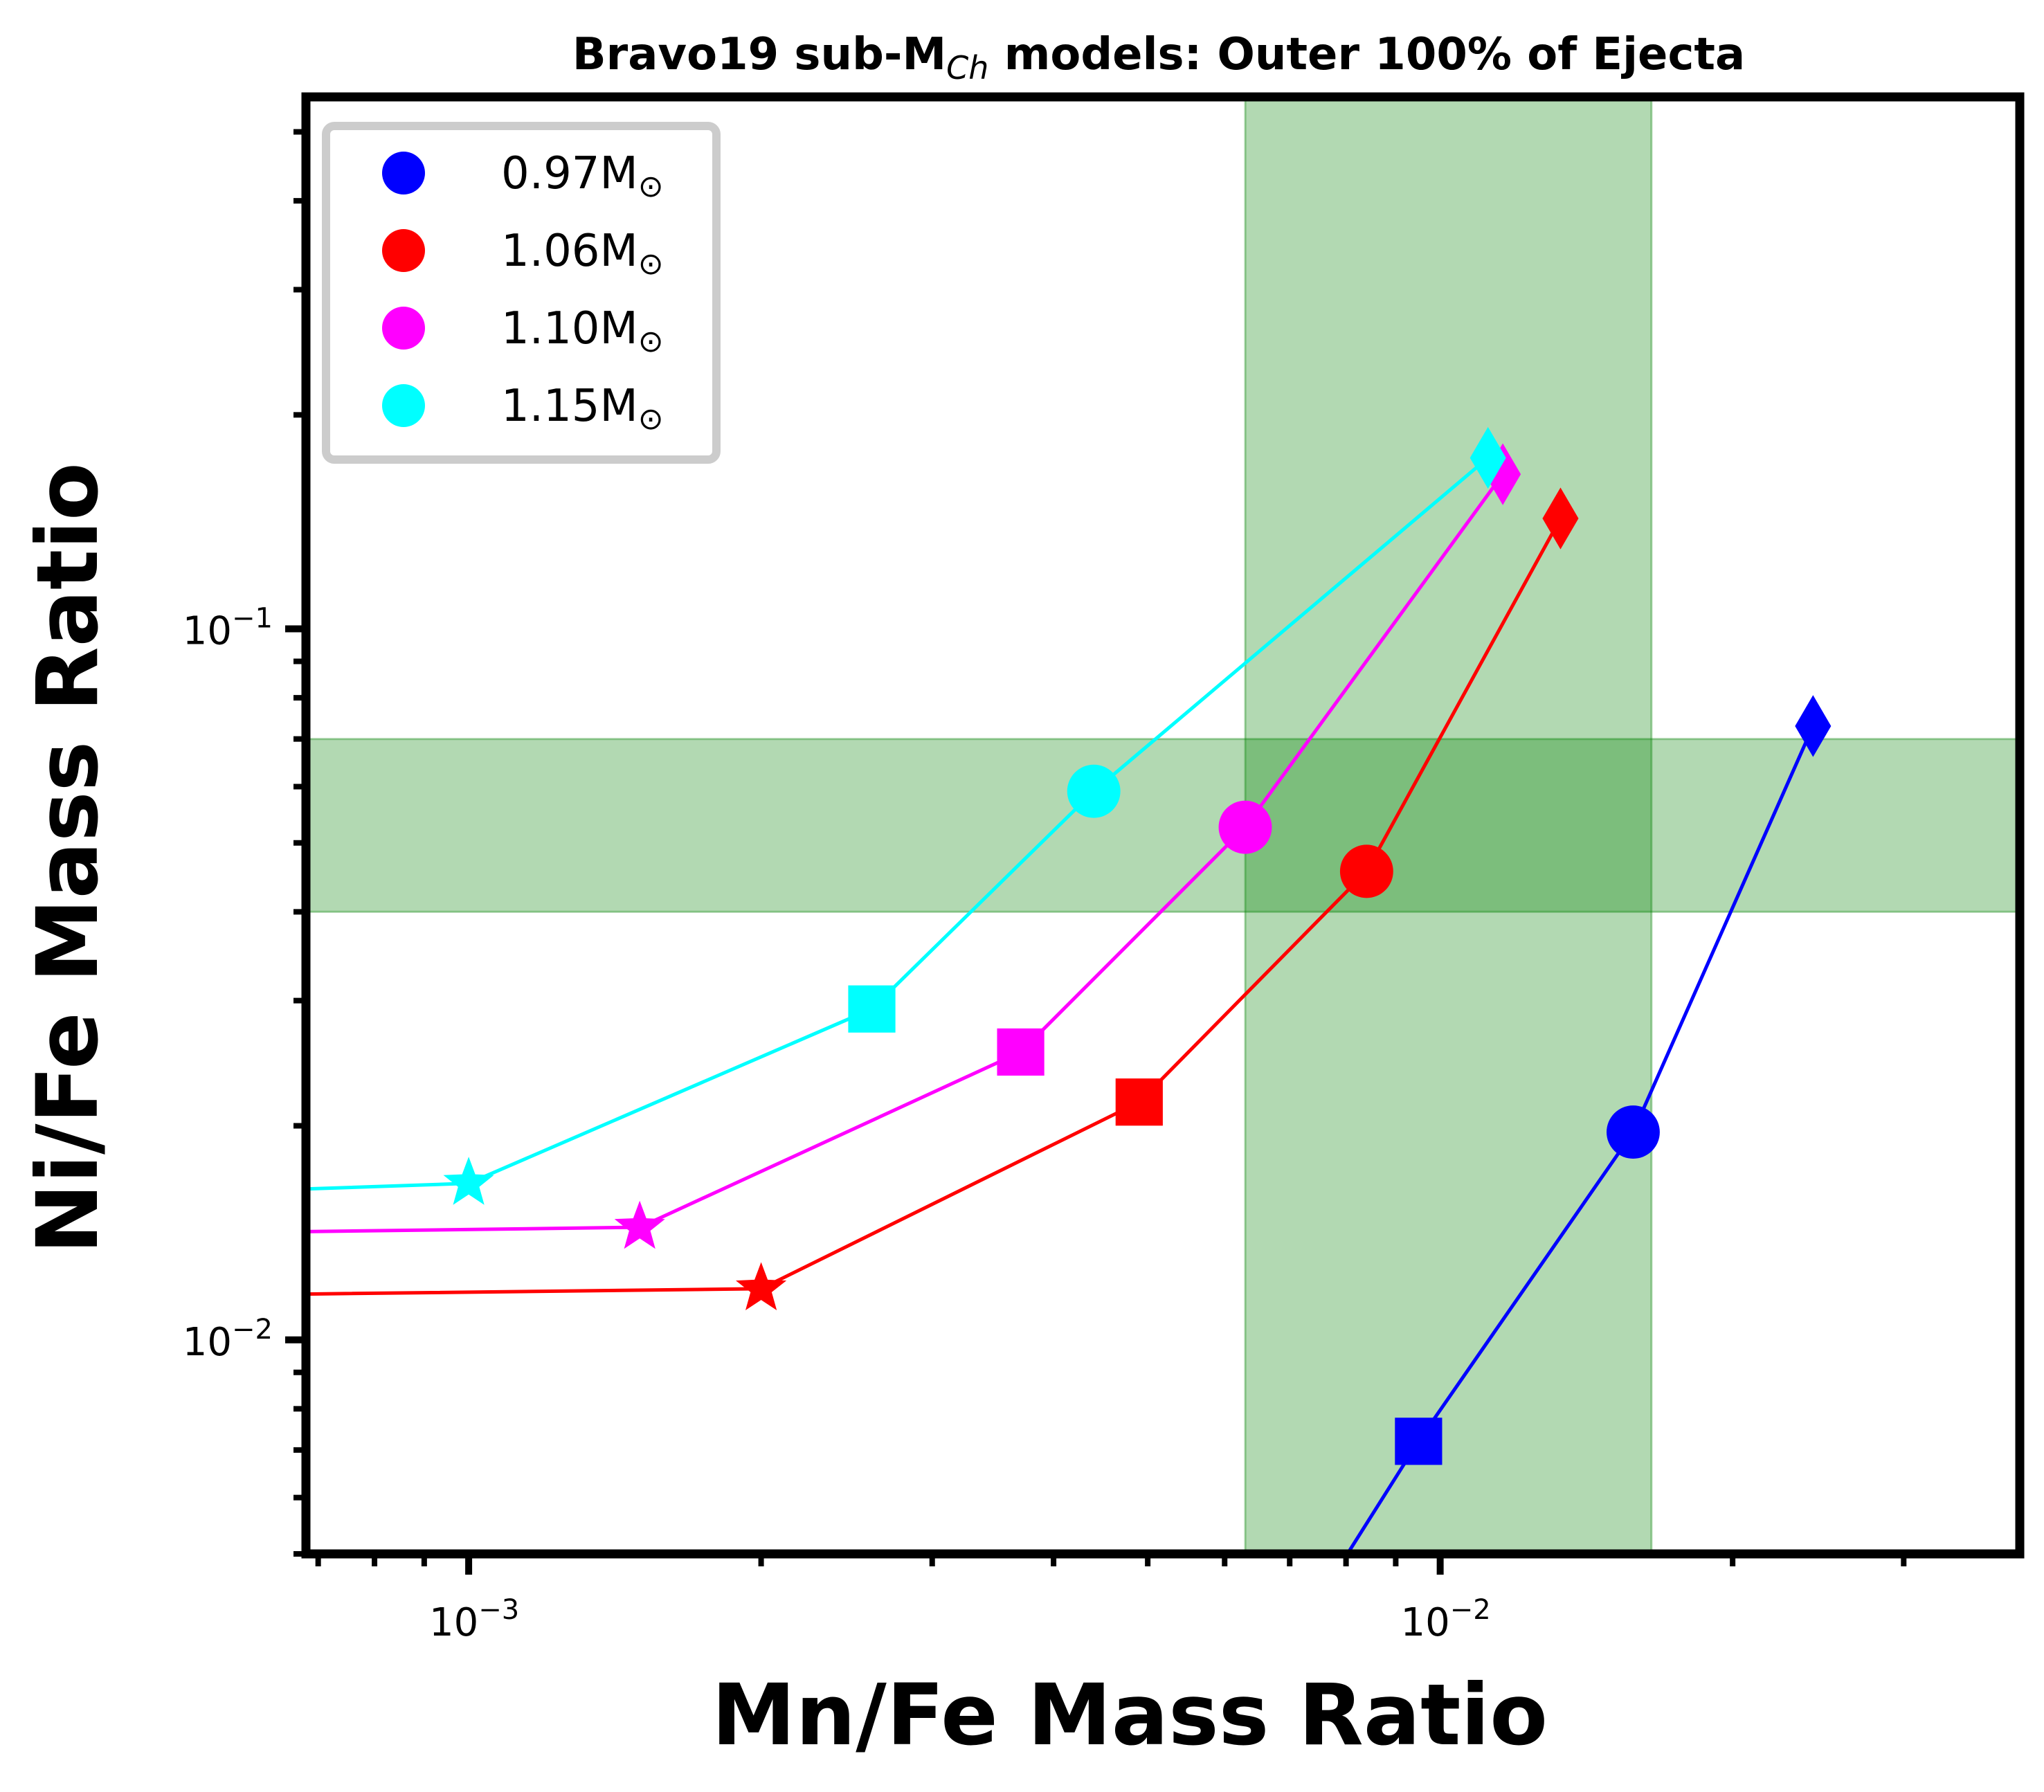 This screenshot has height=1792, width=2044. What do you see at coordinates (582, 176) in the screenshot?
I see `legend-label: 0.97M⊙` at bounding box center [582, 176].